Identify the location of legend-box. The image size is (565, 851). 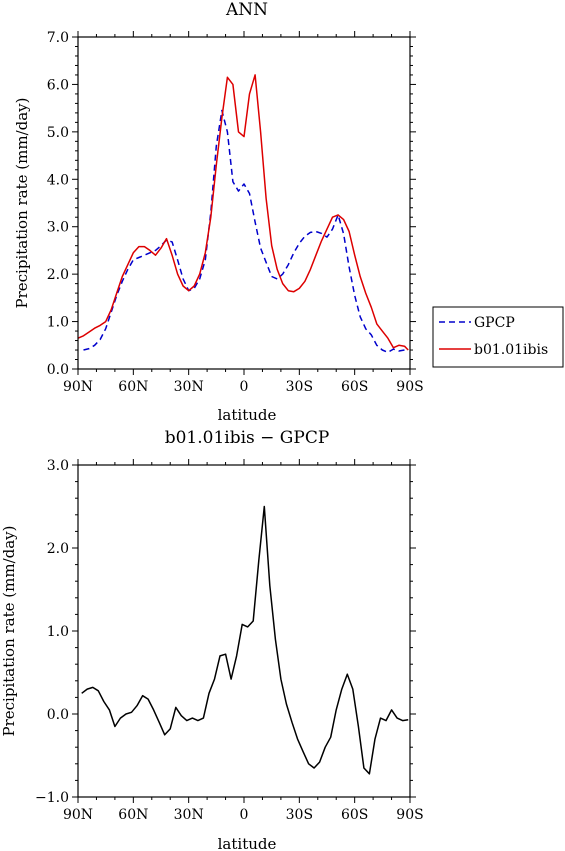
(498, 337).